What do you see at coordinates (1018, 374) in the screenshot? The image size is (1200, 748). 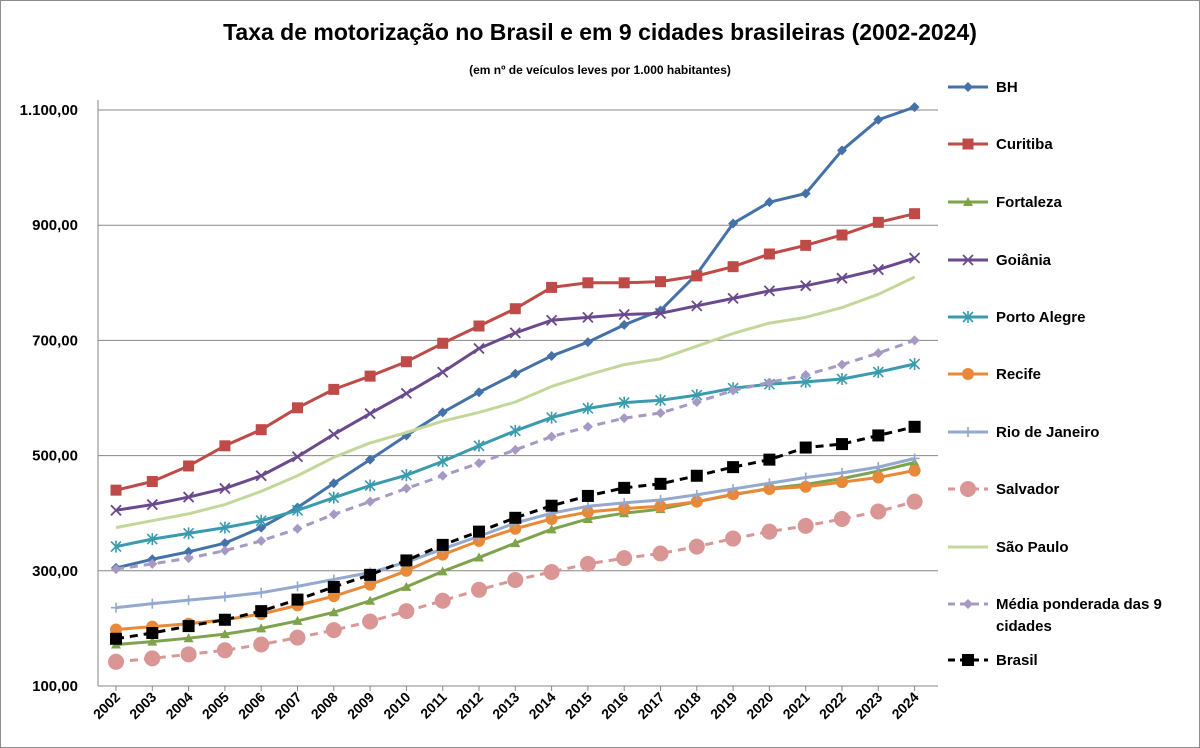 I see `legend-recife-label: Recife` at bounding box center [1018, 374].